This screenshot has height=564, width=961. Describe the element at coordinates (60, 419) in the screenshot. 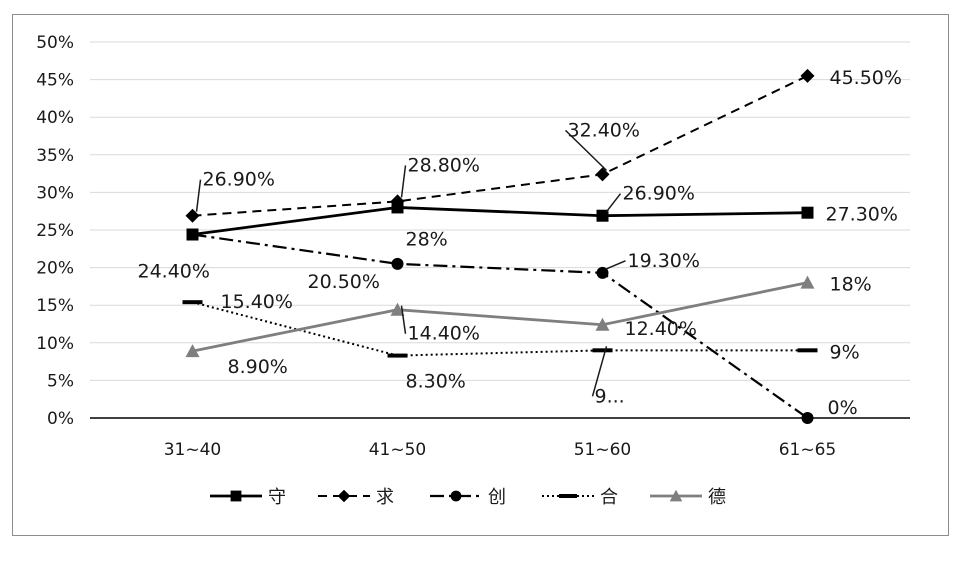

I see `y-tick-label: 0%` at that location.